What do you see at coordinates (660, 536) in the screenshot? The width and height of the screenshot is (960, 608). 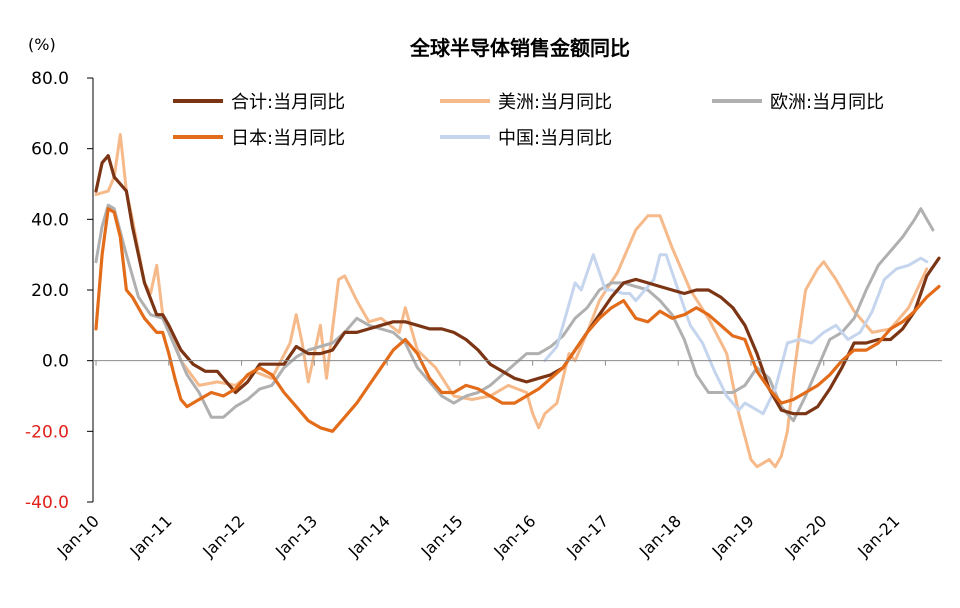 I see `x-tick-label: Jan-18` at bounding box center [660, 536].